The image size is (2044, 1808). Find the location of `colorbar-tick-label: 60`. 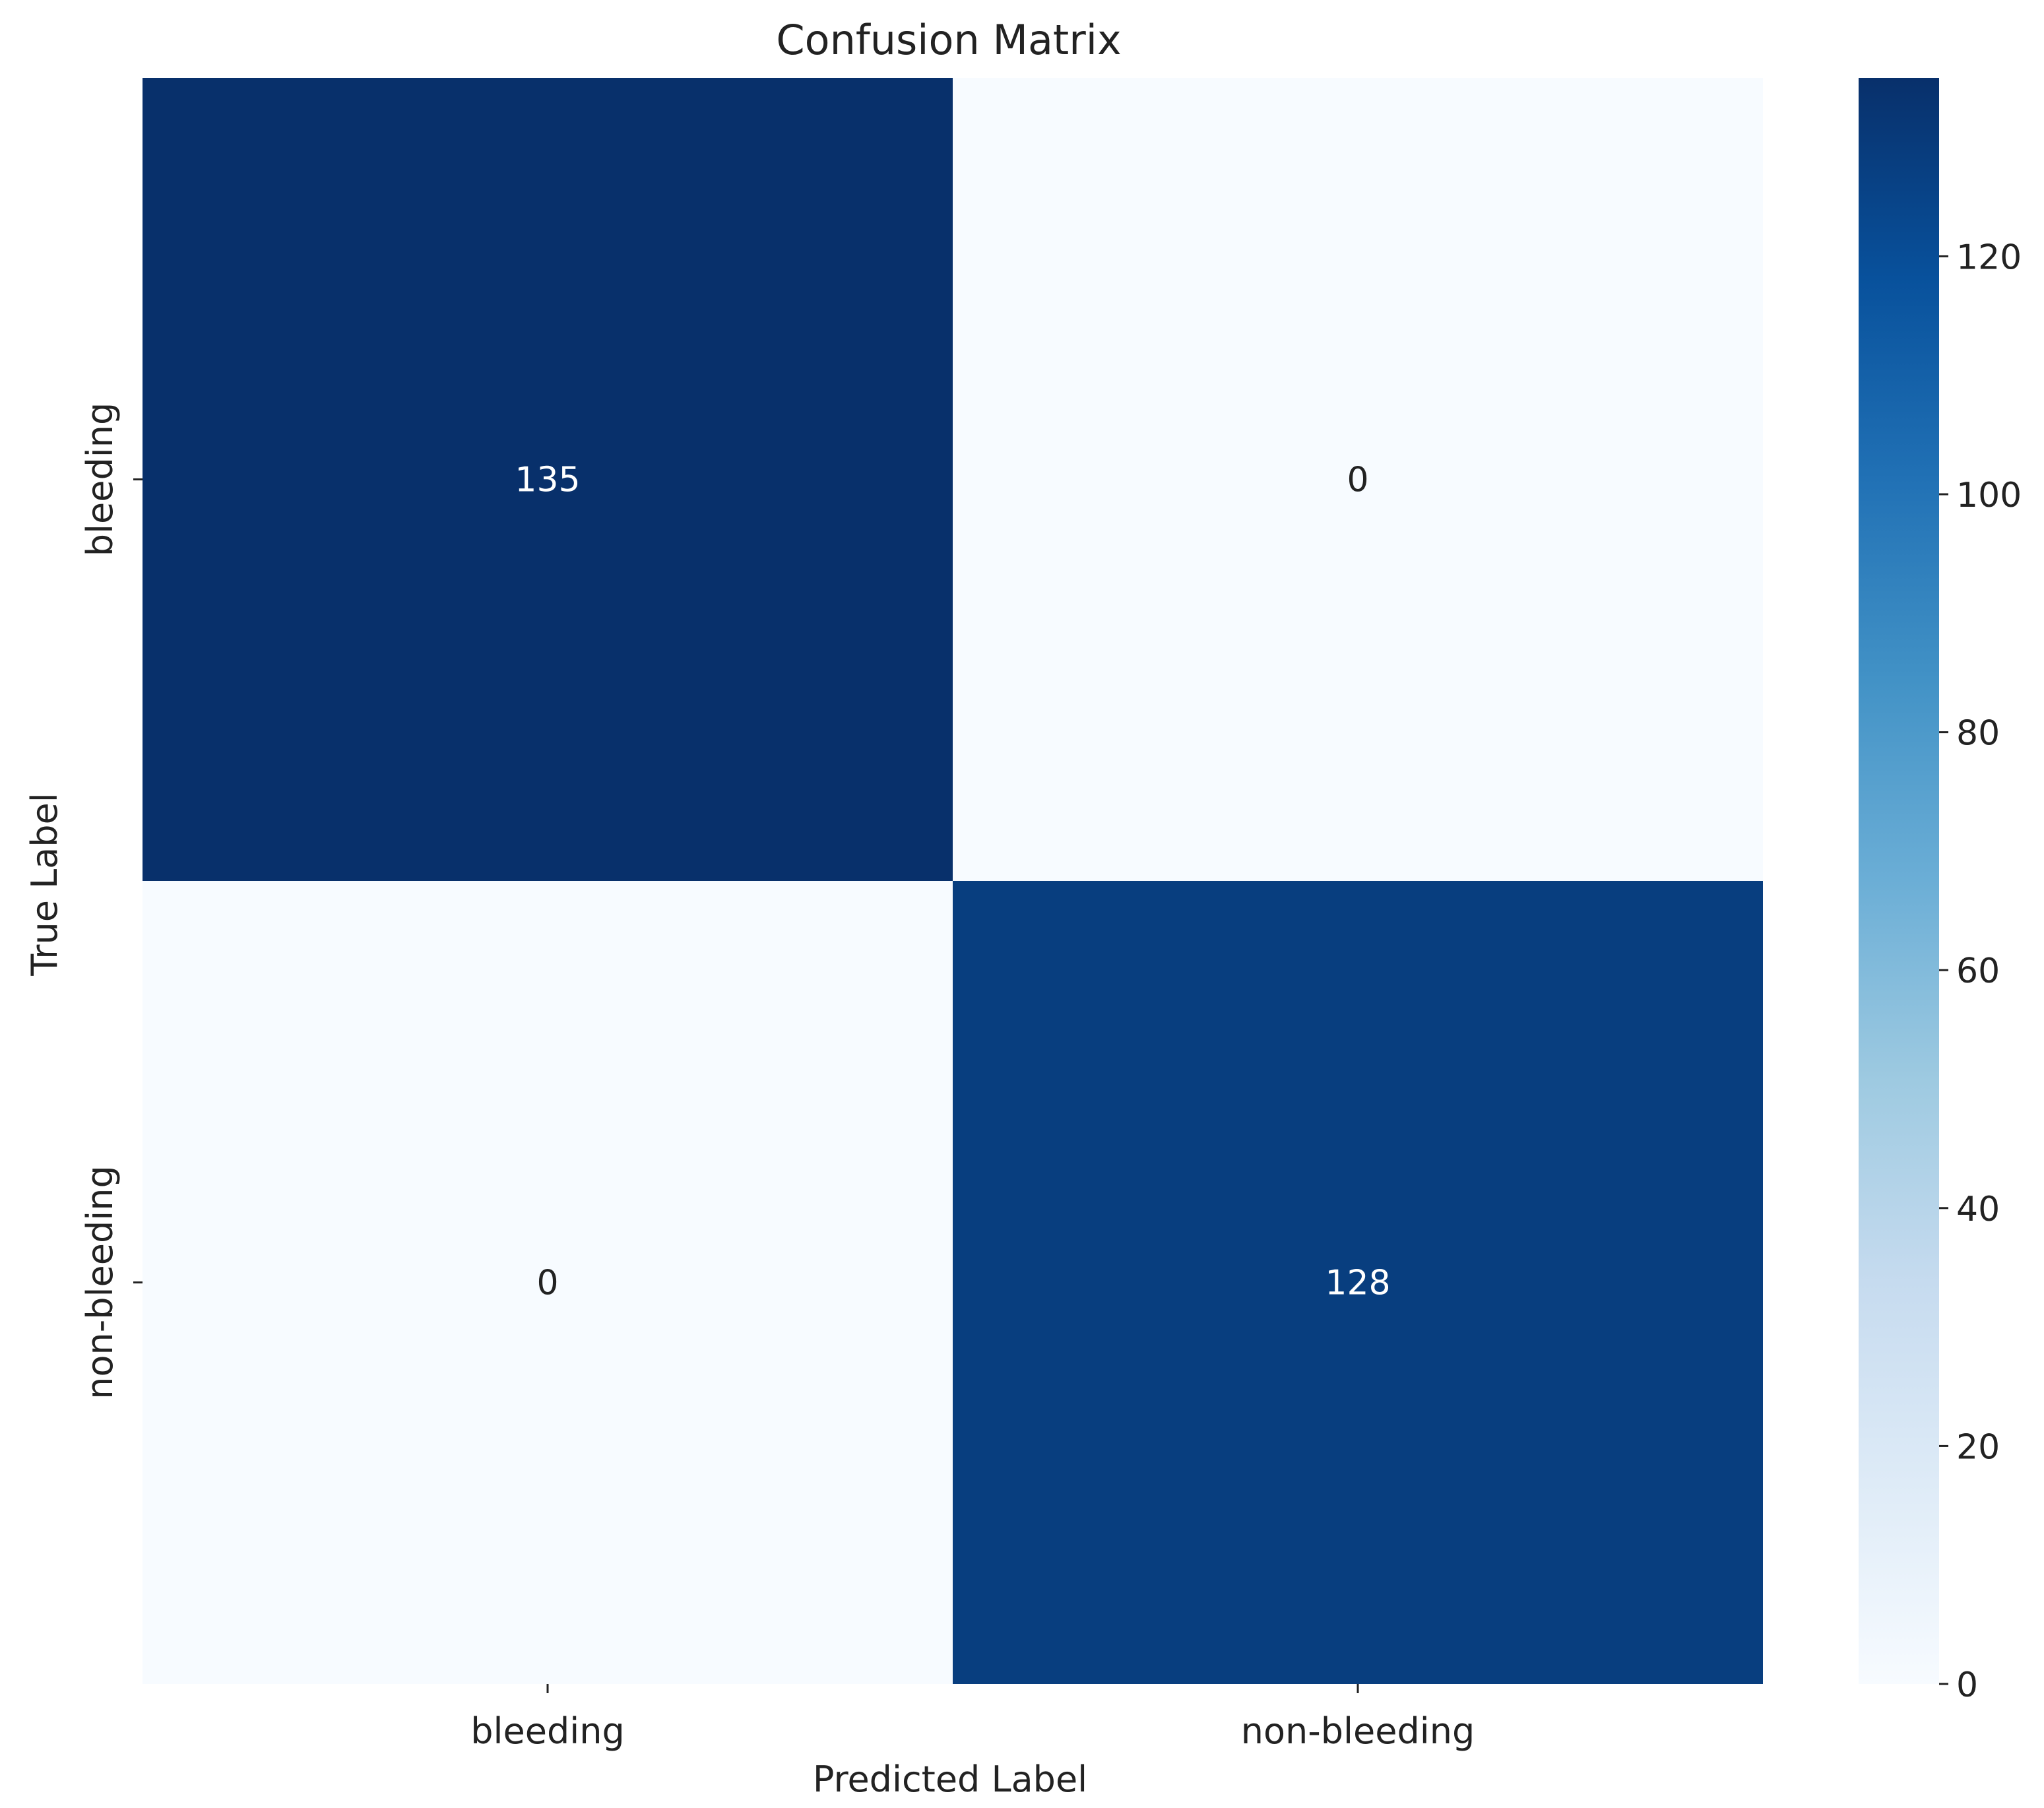

colorbar-tick-label: 60 is located at coordinates (1978, 971).